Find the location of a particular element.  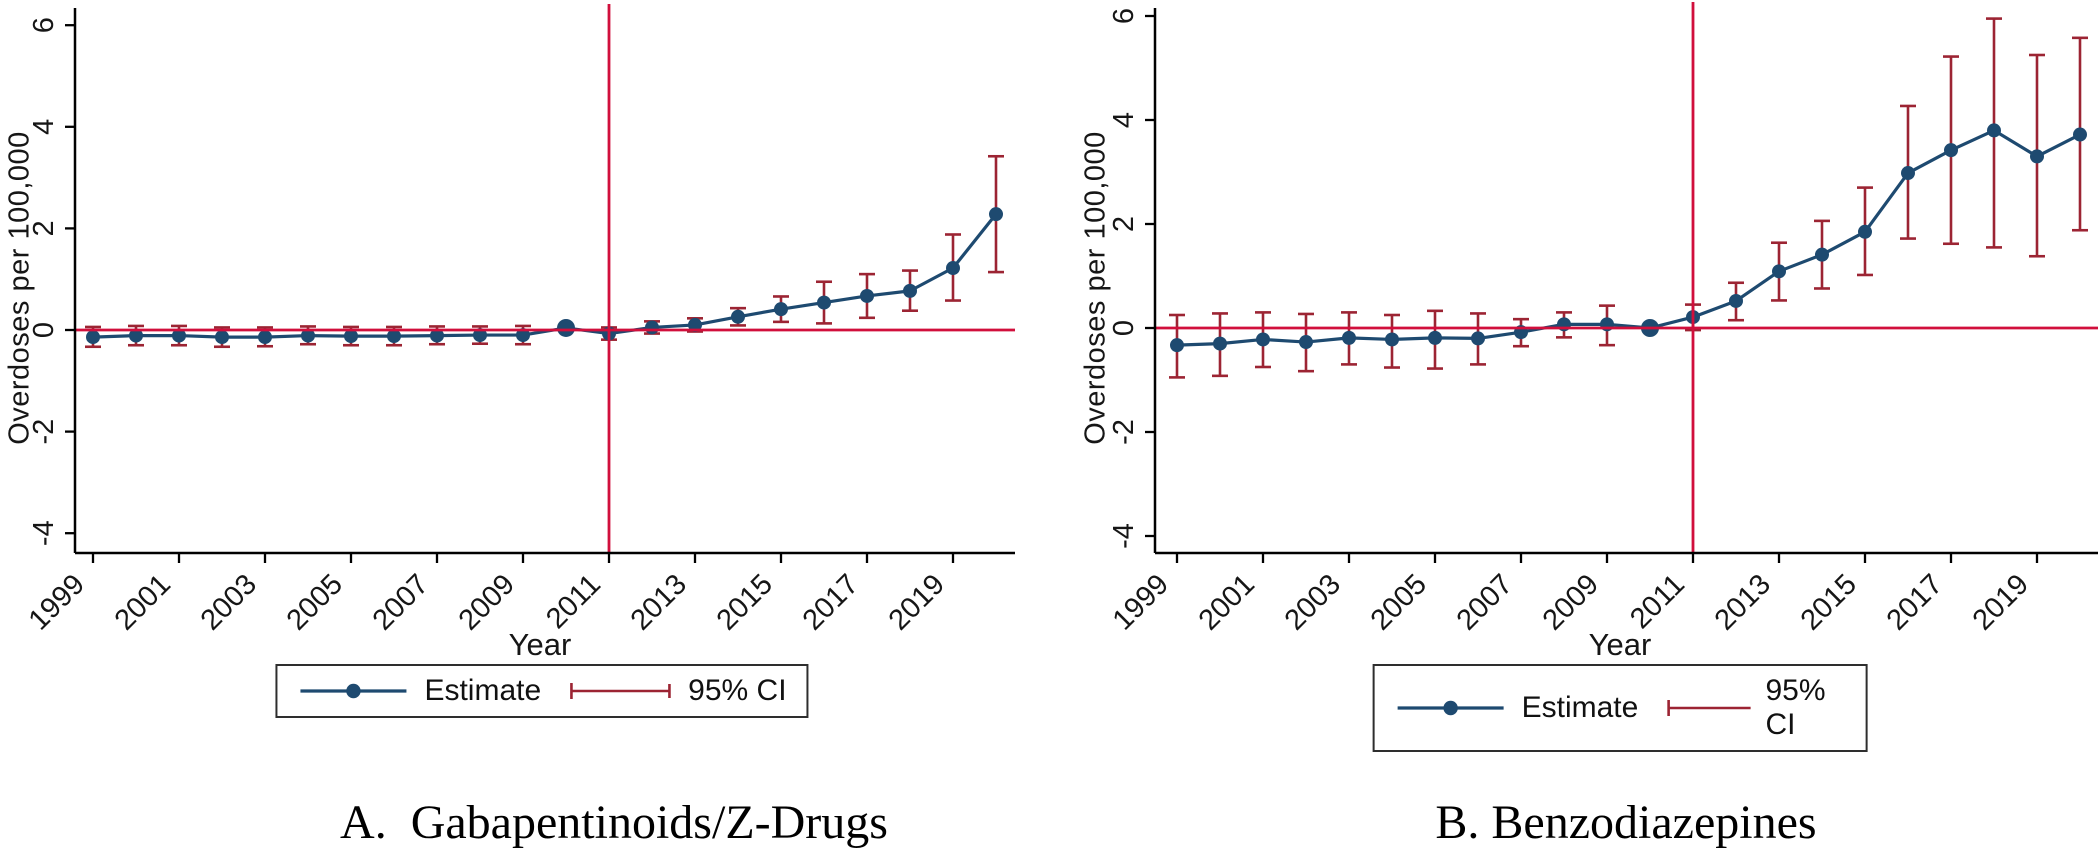

y-axis-title-panel-a: Overdoses per 100,000 is located at coordinates (19, 288).